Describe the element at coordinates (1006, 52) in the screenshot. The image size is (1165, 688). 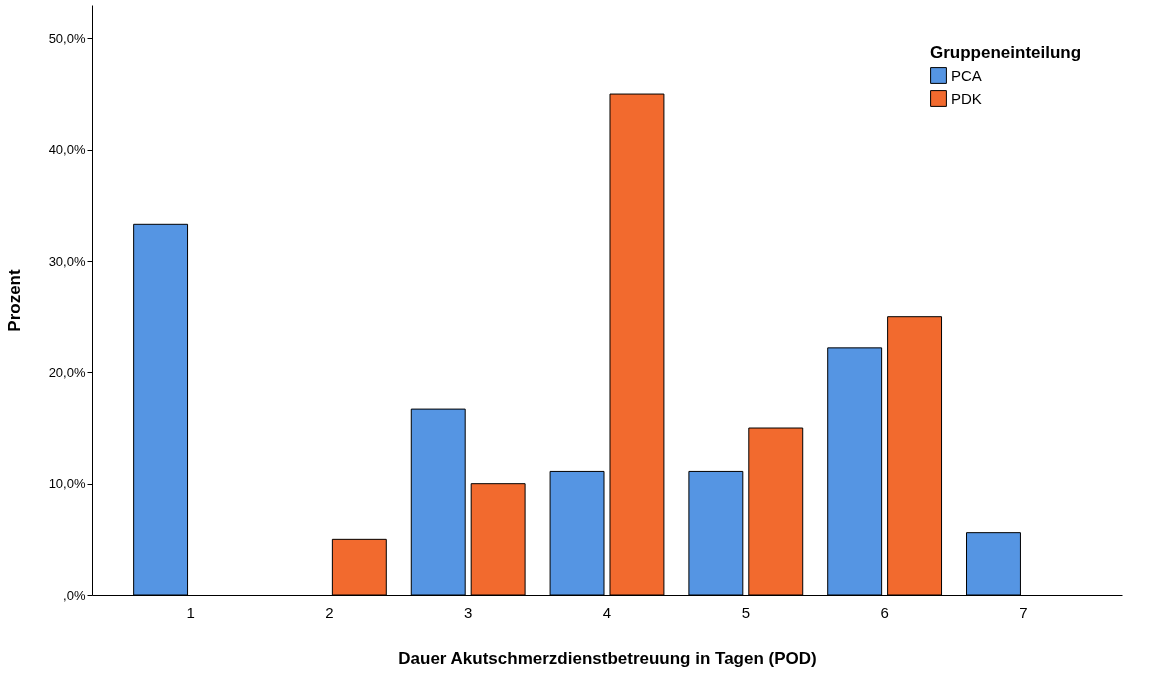
I see `legend-title: Gruppeneinteilung` at that location.